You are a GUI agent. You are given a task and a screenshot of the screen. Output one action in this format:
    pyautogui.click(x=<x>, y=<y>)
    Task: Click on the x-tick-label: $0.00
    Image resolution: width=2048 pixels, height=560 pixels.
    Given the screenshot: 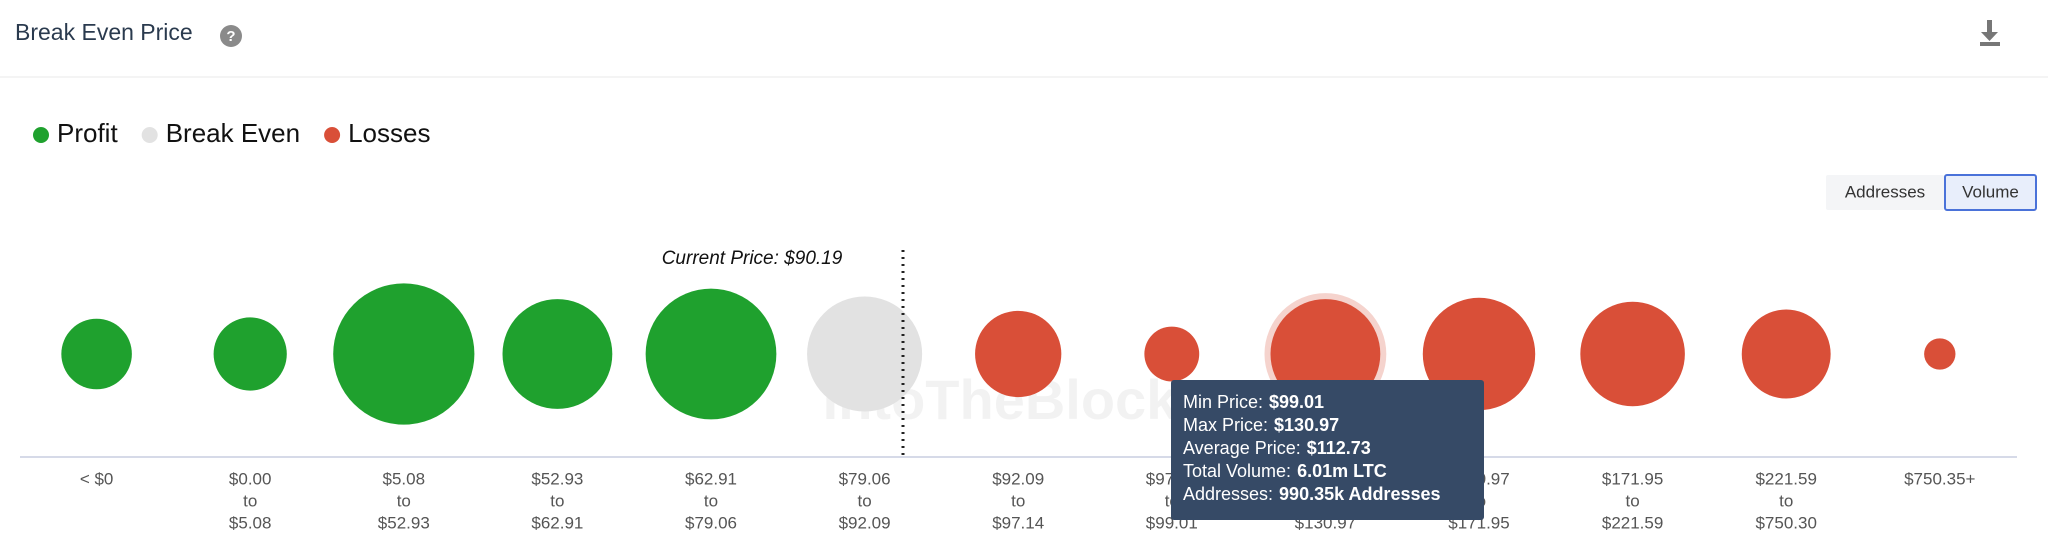 What is the action you would take?
    pyautogui.click(x=250, y=478)
    